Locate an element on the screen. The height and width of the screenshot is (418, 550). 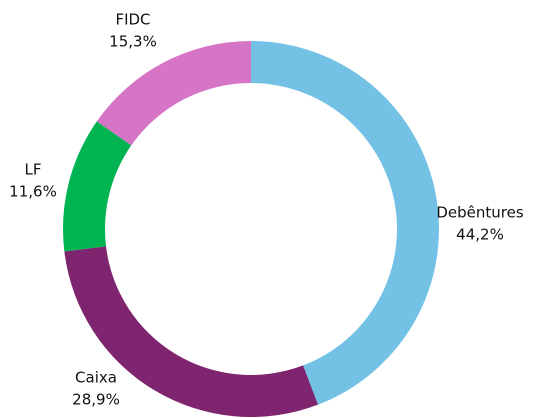
slice-label: Caixa is located at coordinates (96, 378).